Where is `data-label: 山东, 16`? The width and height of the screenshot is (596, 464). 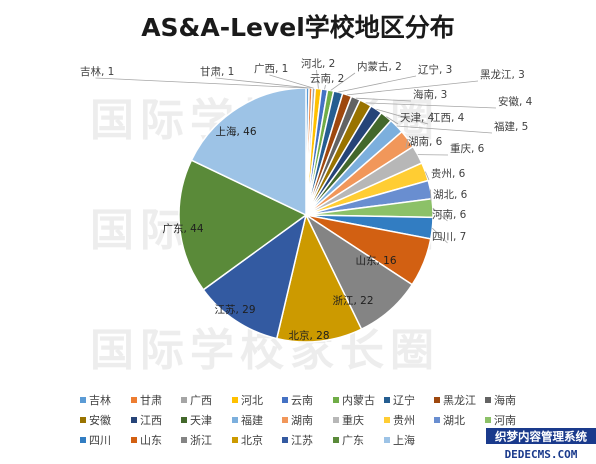 data-label: 山东, 16 is located at coordinates (375, 260).